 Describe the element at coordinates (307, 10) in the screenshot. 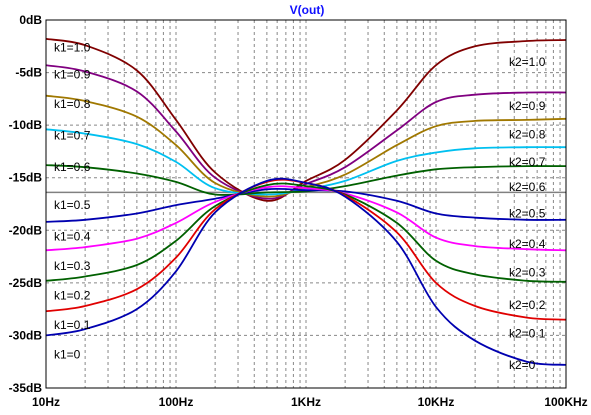

I see `chart-title: V(out)` at that location.